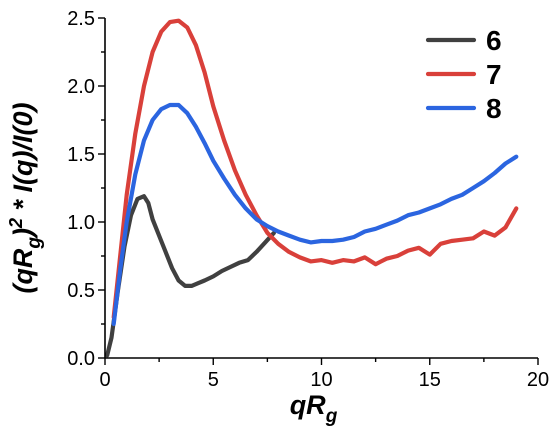 The width and height of the screenshot is (550, 446). Describe the element at coordinates (494, 74) in the screenshot. I see `legend-label-7: 7` at that location.